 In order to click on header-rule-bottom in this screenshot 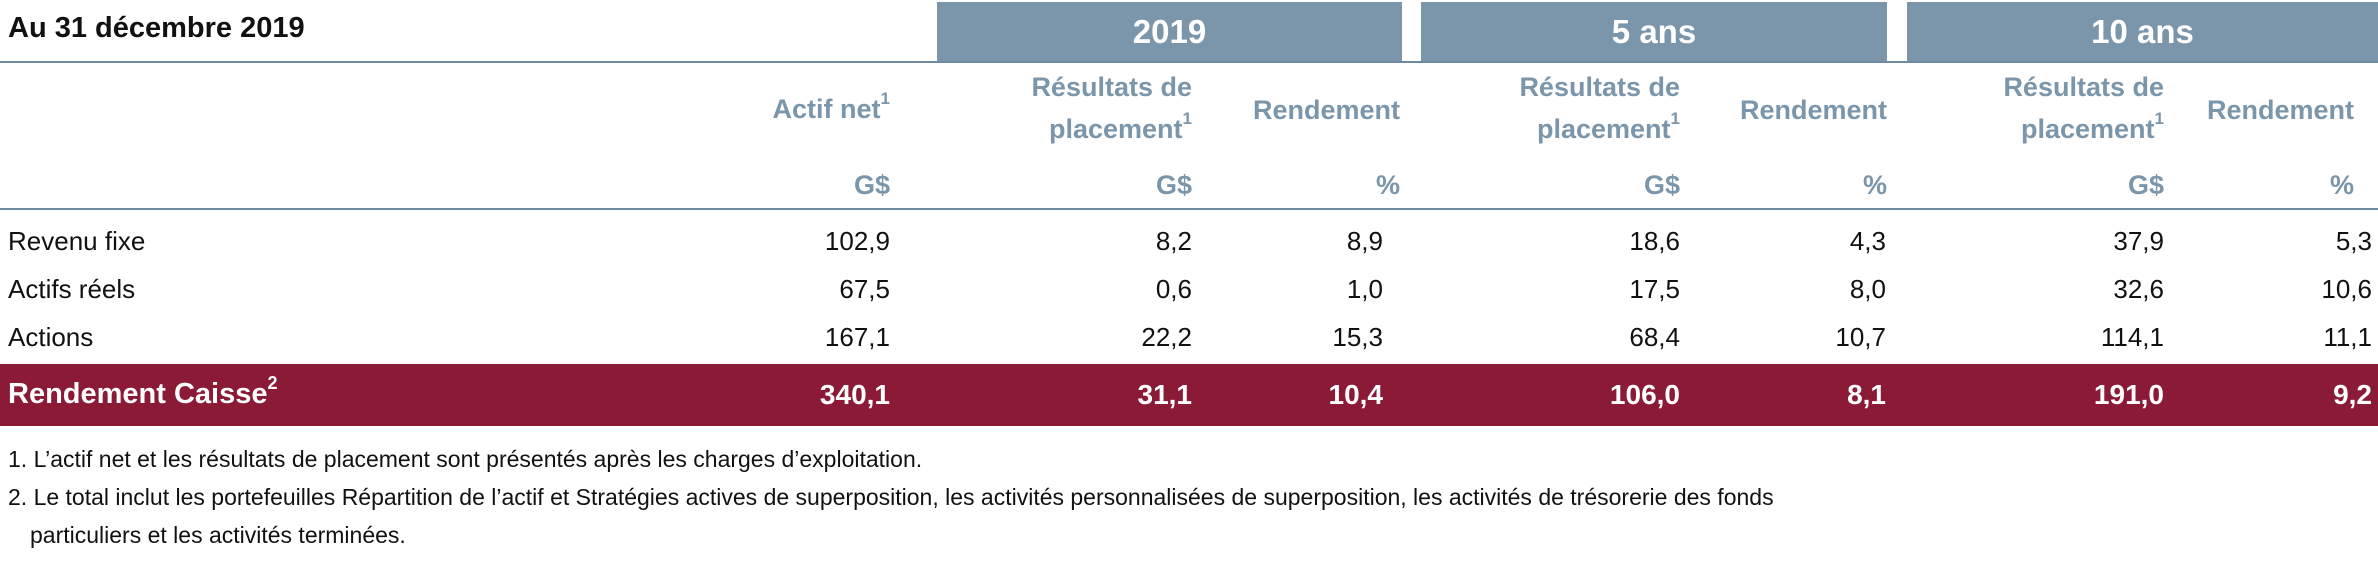, I will do `click(1189, 209)`.